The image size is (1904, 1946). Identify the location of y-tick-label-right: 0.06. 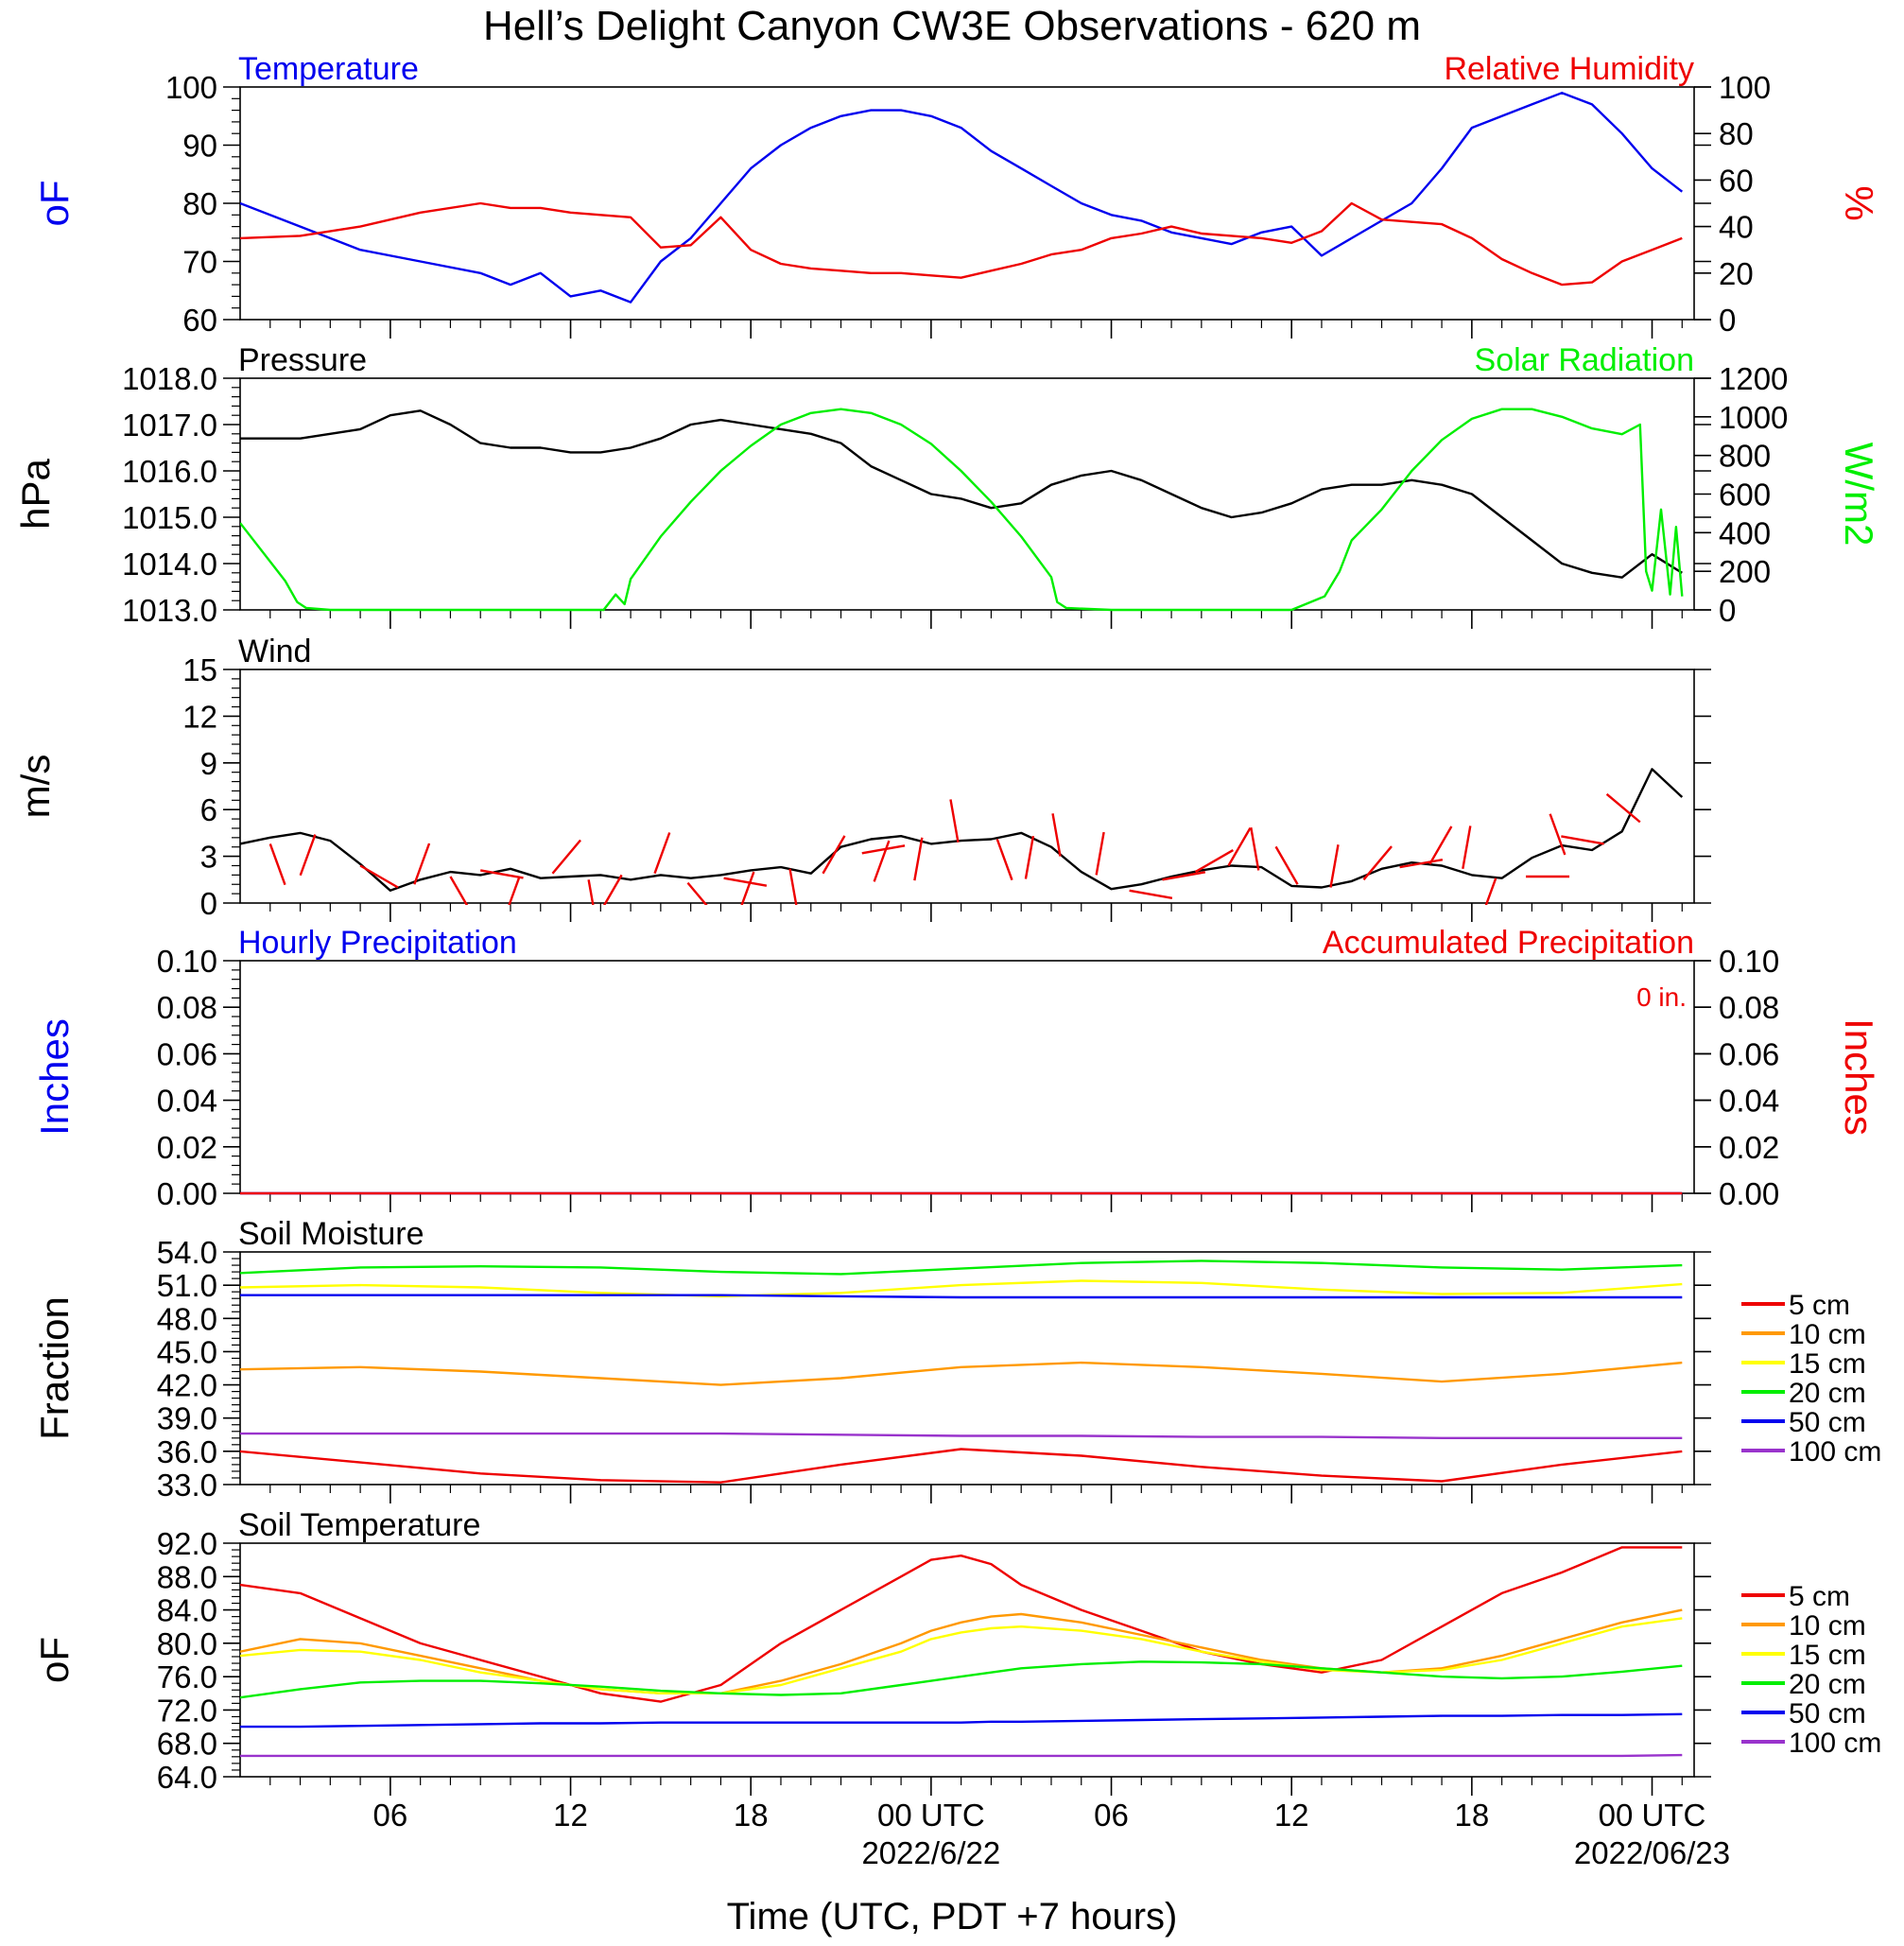
(1749, 1053).